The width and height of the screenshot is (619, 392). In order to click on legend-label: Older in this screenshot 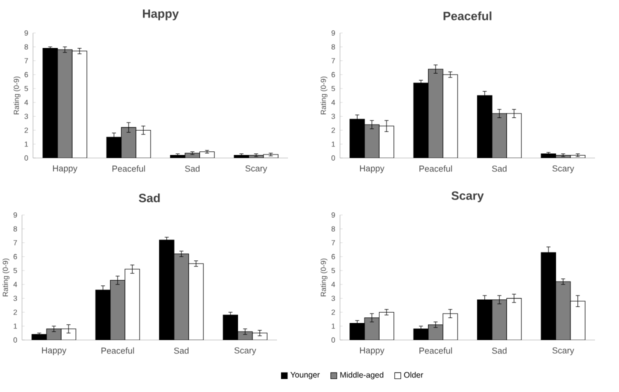, I will do `click(414, 375)`.